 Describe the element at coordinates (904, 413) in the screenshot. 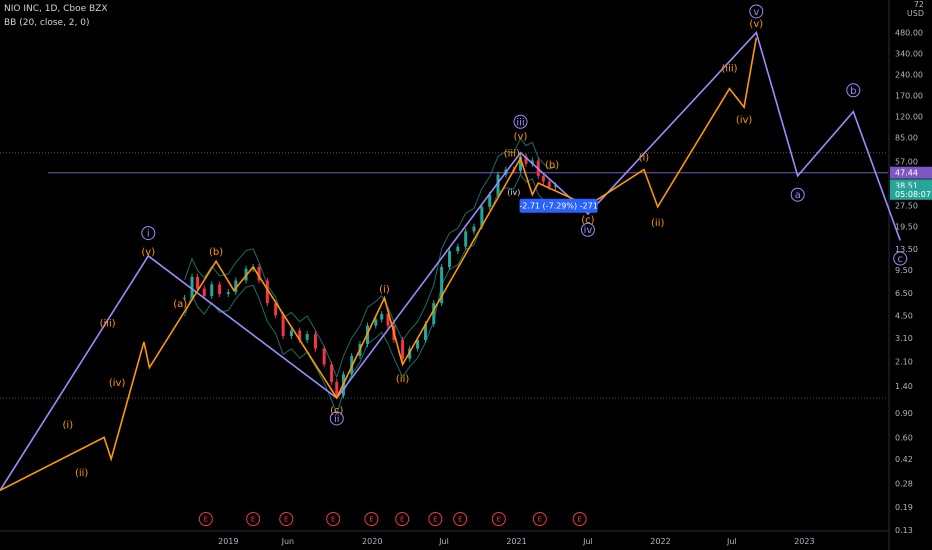

I see `price-tick-label: 0.90` at that location.